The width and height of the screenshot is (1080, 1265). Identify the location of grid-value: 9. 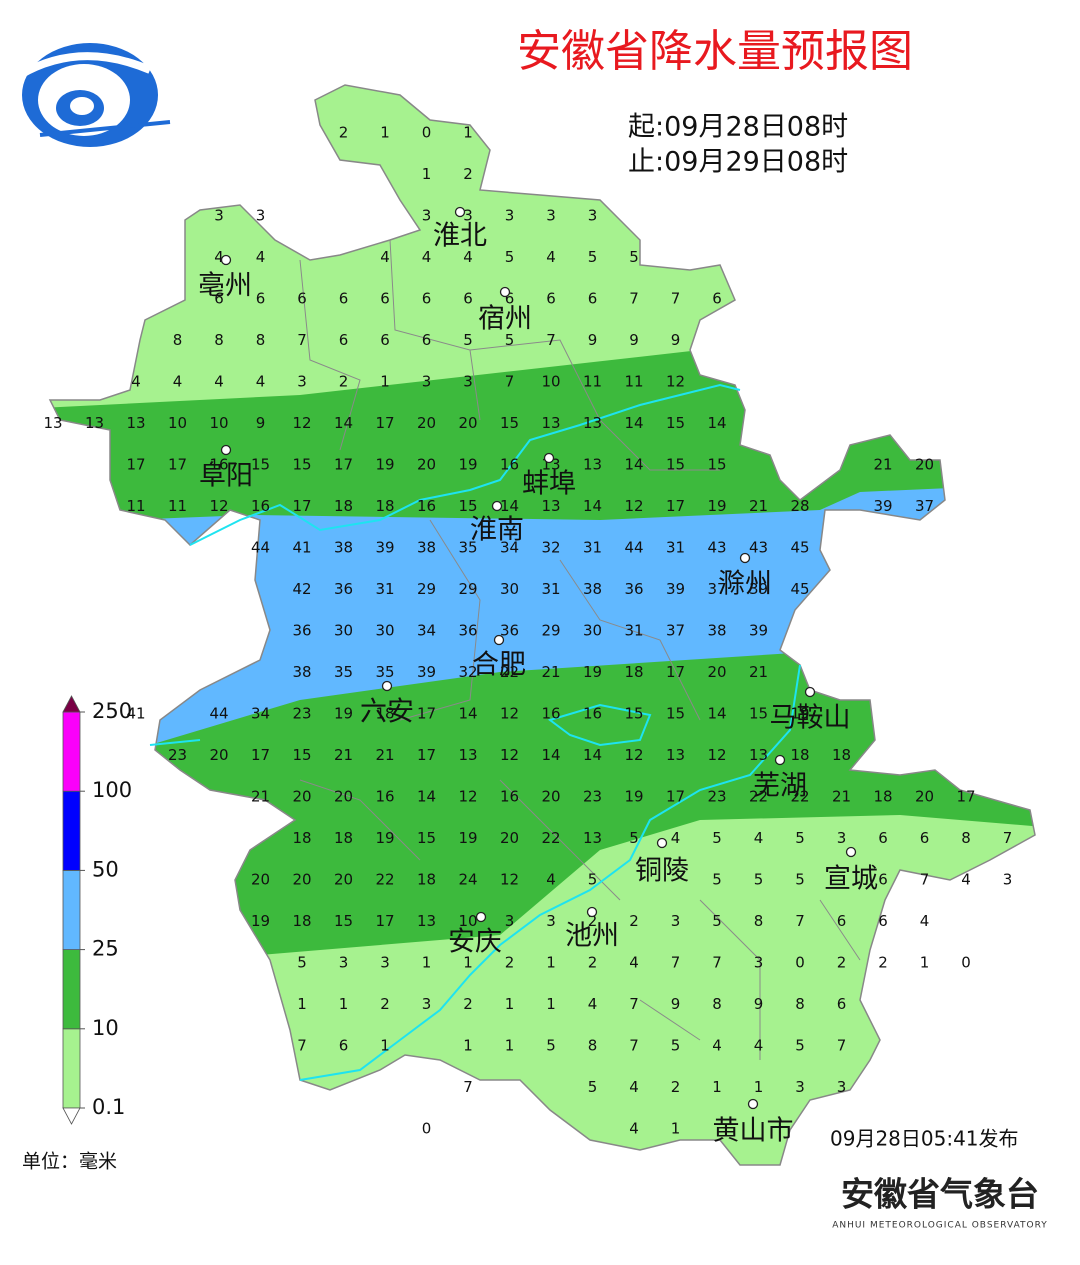
(676, 340).